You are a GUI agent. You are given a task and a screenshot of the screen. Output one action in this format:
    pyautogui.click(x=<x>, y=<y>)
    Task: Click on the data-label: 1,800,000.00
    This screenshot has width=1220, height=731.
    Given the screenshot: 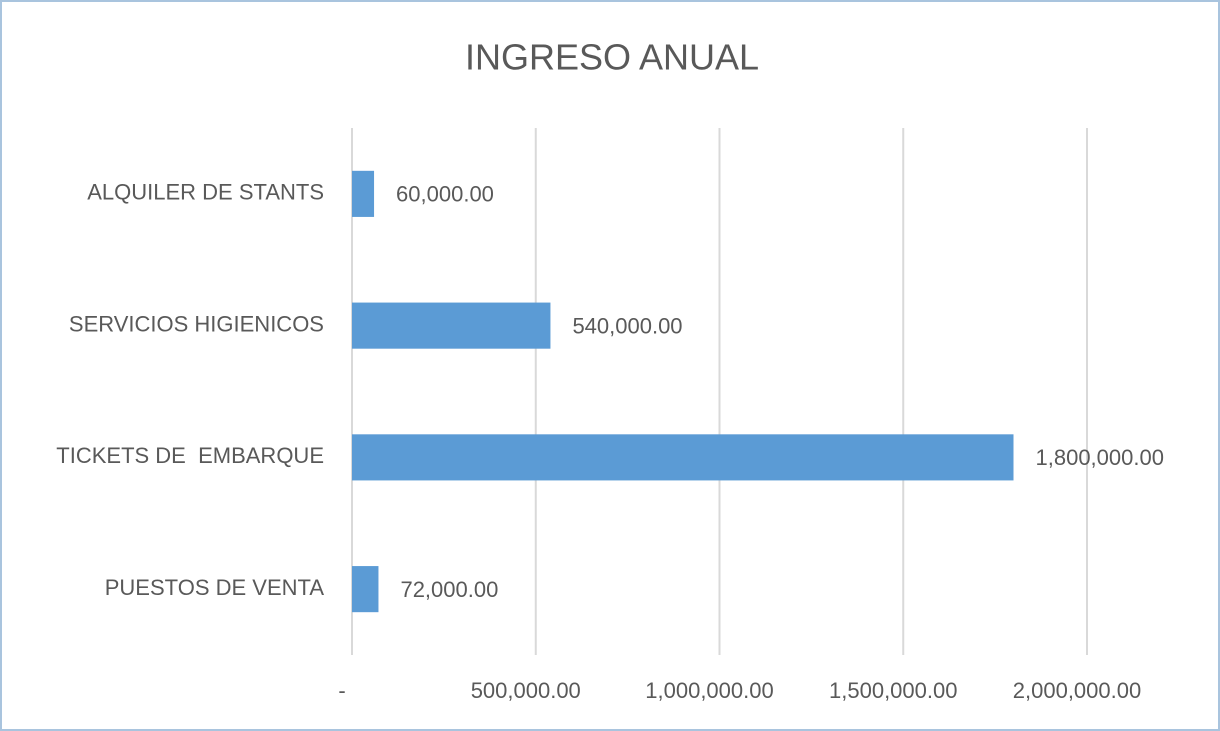 What is the action you would take?
    pyautogui.click(x=1100, y=457)
    